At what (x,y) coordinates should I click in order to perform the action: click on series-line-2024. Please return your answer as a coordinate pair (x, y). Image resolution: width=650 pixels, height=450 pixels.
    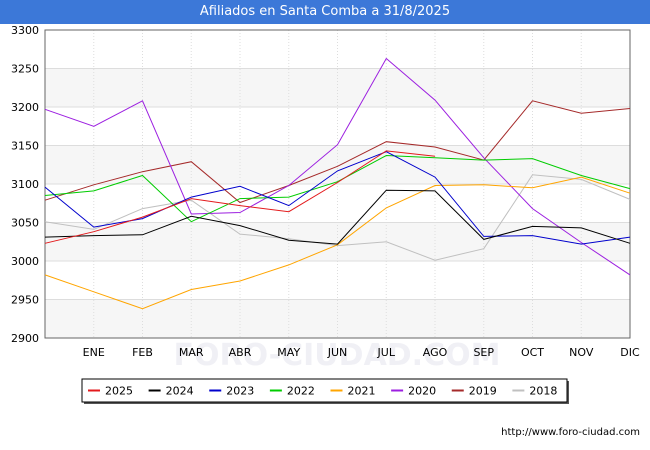
    Looking at the image, I should click on (337, 217).